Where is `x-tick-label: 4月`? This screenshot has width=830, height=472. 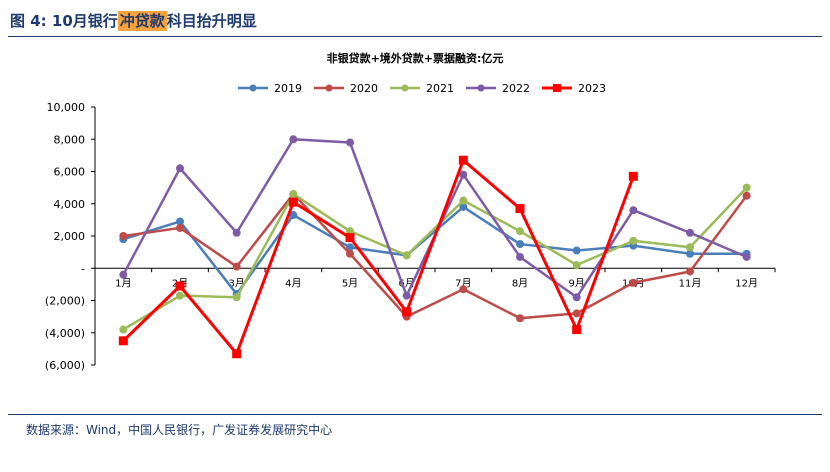
x-tick-label: 4月 is located at coordinates (293, 283).